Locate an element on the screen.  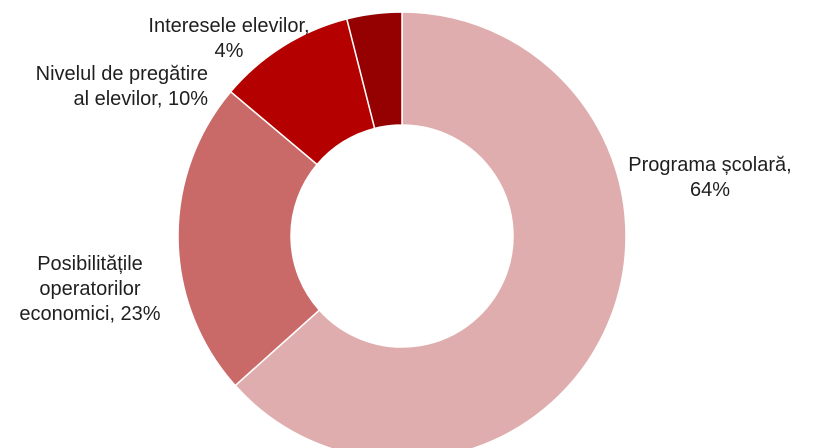
data-label-2: Posibilitățile operatorilor economici, 23% is located at coordinates (89, 289).